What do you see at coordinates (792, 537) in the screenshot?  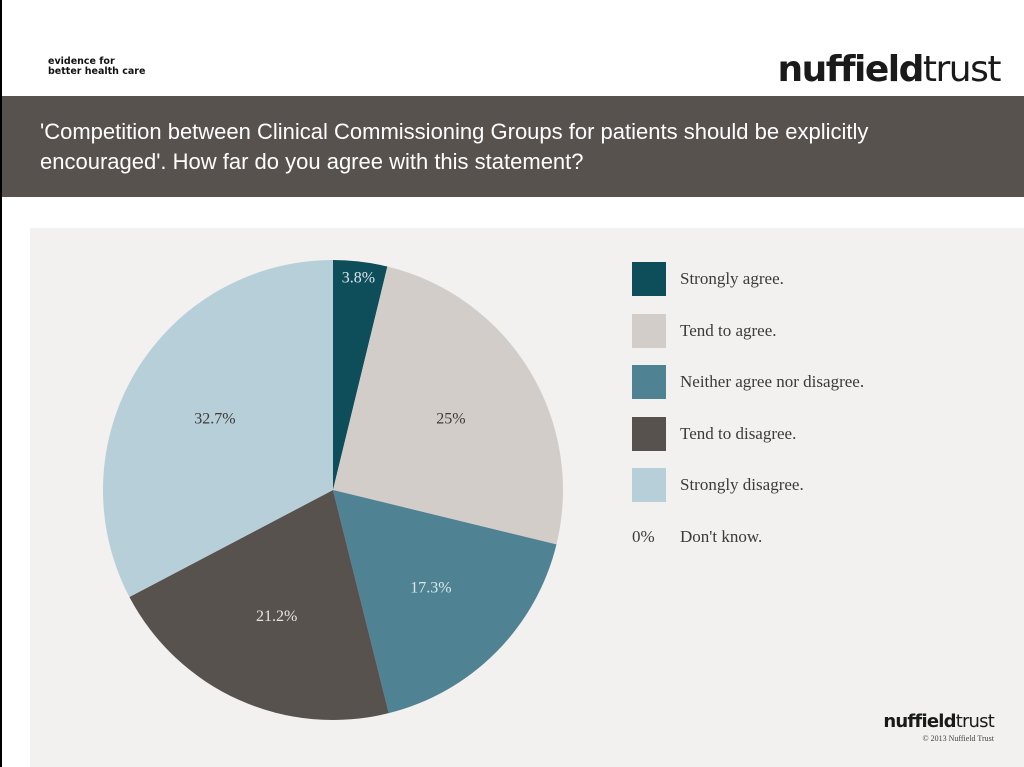 I see `legend-item-5: 0% Don't know.` at bounding box center [792, 537].